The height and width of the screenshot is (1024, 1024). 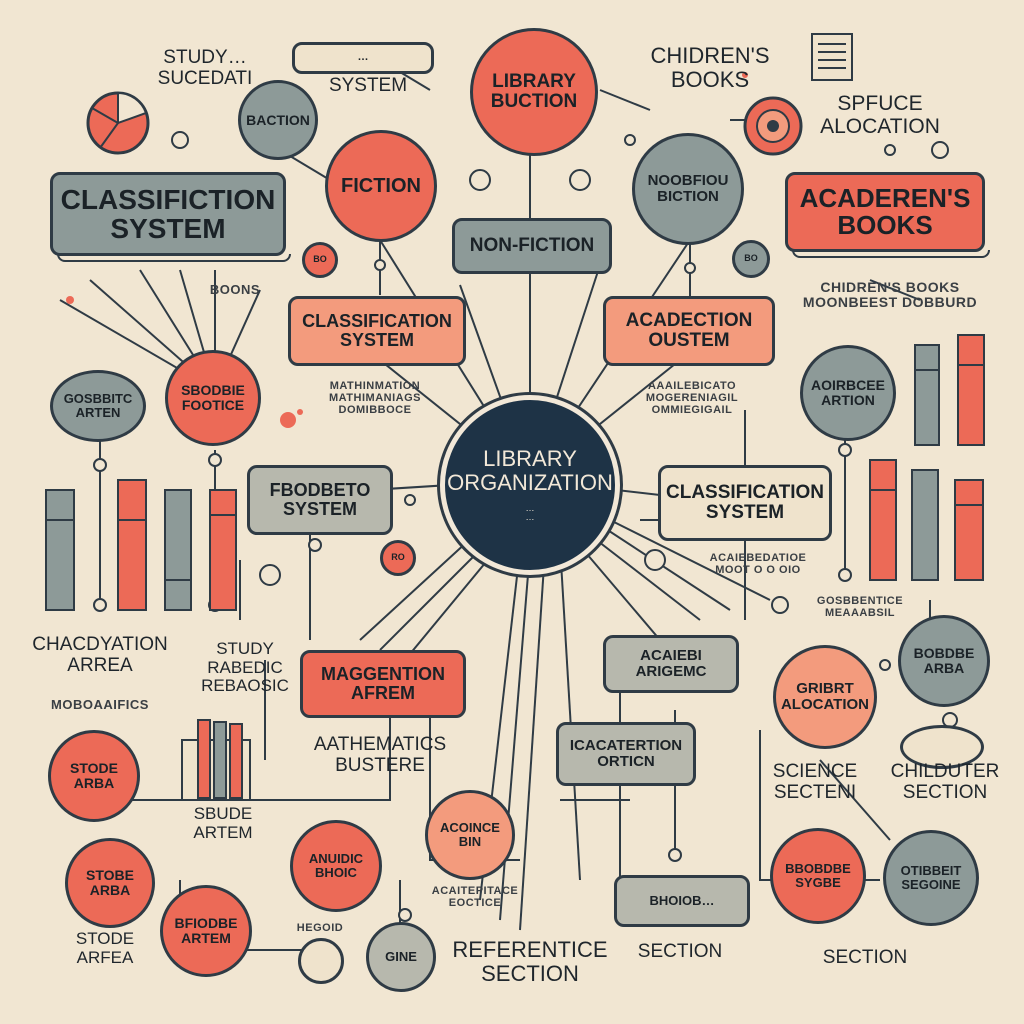 What do you see at coordinates (213, 398) in the screenshot?
I see `node-sbodbie-footice: SBODBIE FOOTICE` at bounding box center [213, 398].